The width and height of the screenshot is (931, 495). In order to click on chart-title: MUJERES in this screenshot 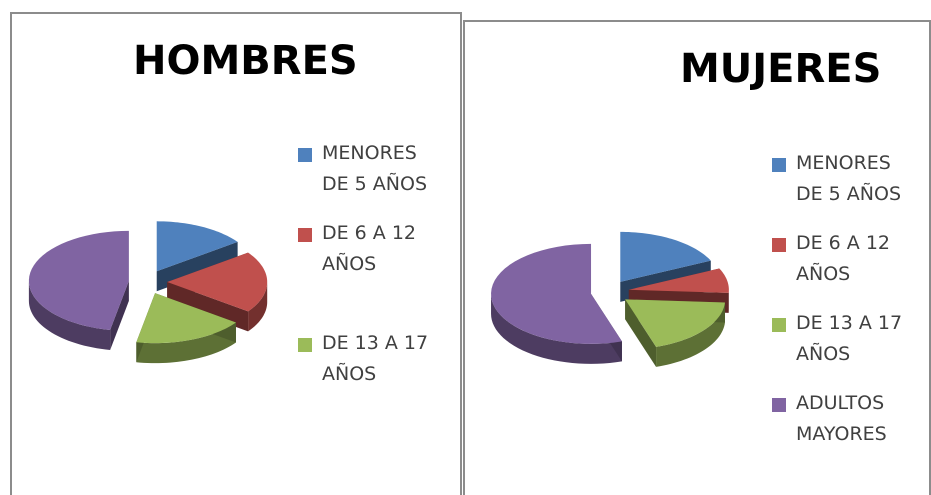, I will do `click(781, 69)`.